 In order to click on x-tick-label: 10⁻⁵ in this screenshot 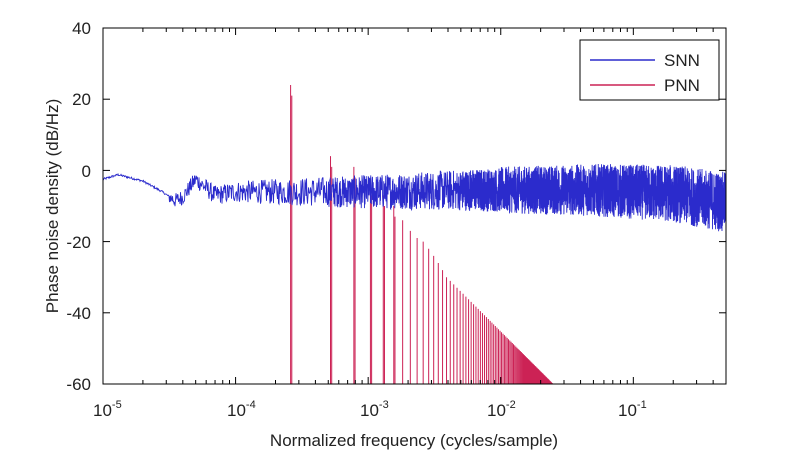, I will do `click(107, 409)`.